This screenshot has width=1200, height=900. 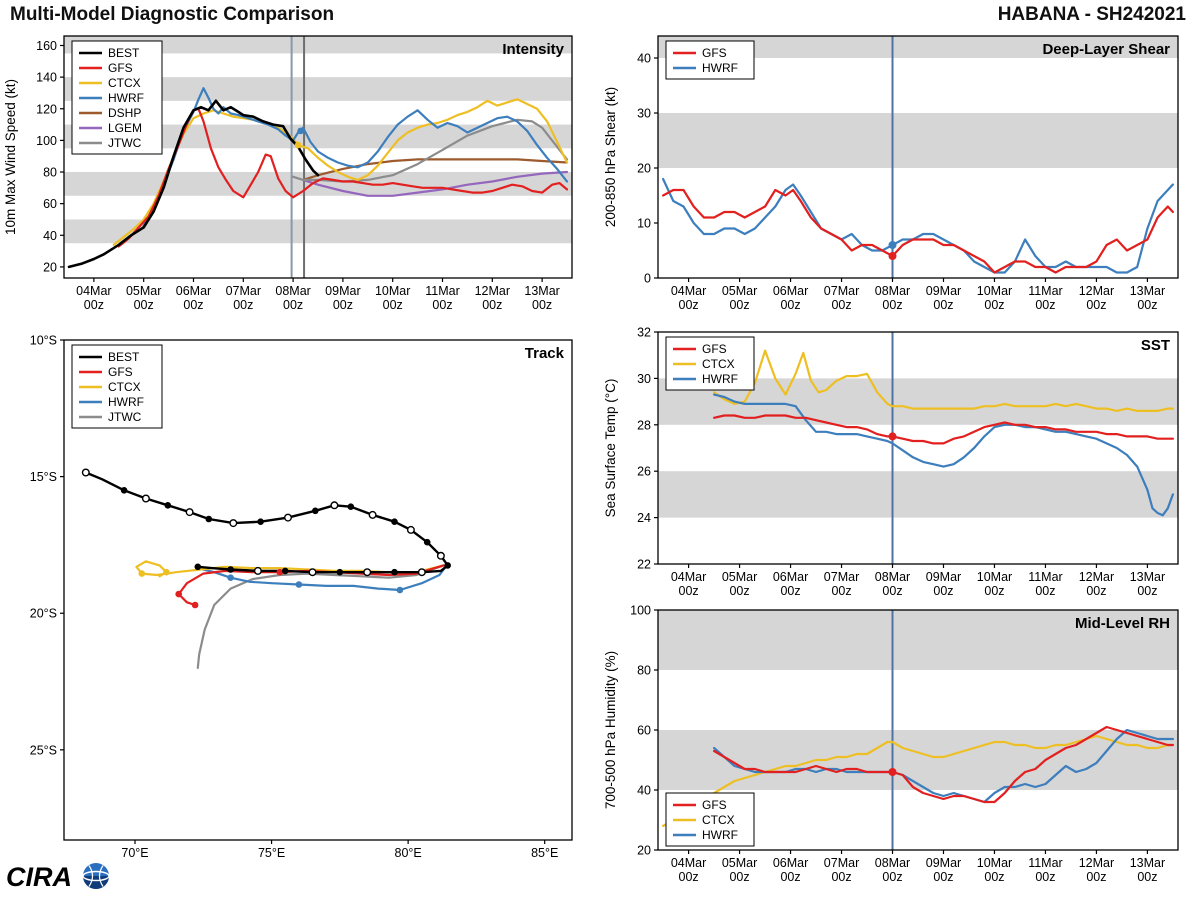 I want to click on svg-text: 60, so click(x=50, y=204).